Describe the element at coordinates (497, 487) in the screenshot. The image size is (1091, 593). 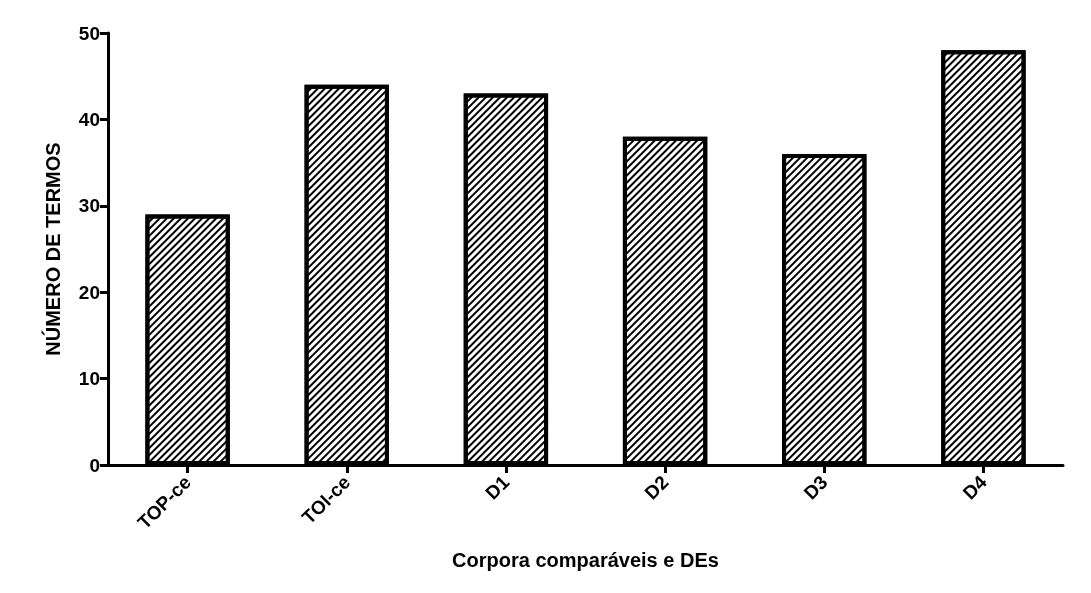
I see `x-tick-label: D1` at that location.